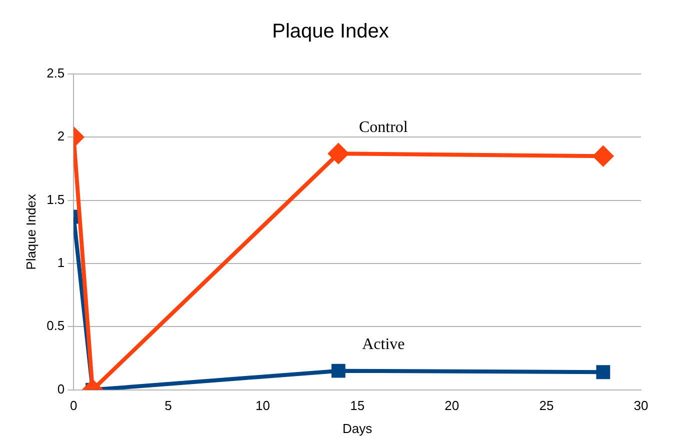 The height and width of the screenshot is (441, 681). I want to click on x-tick-label: 30, so click(641, 406).